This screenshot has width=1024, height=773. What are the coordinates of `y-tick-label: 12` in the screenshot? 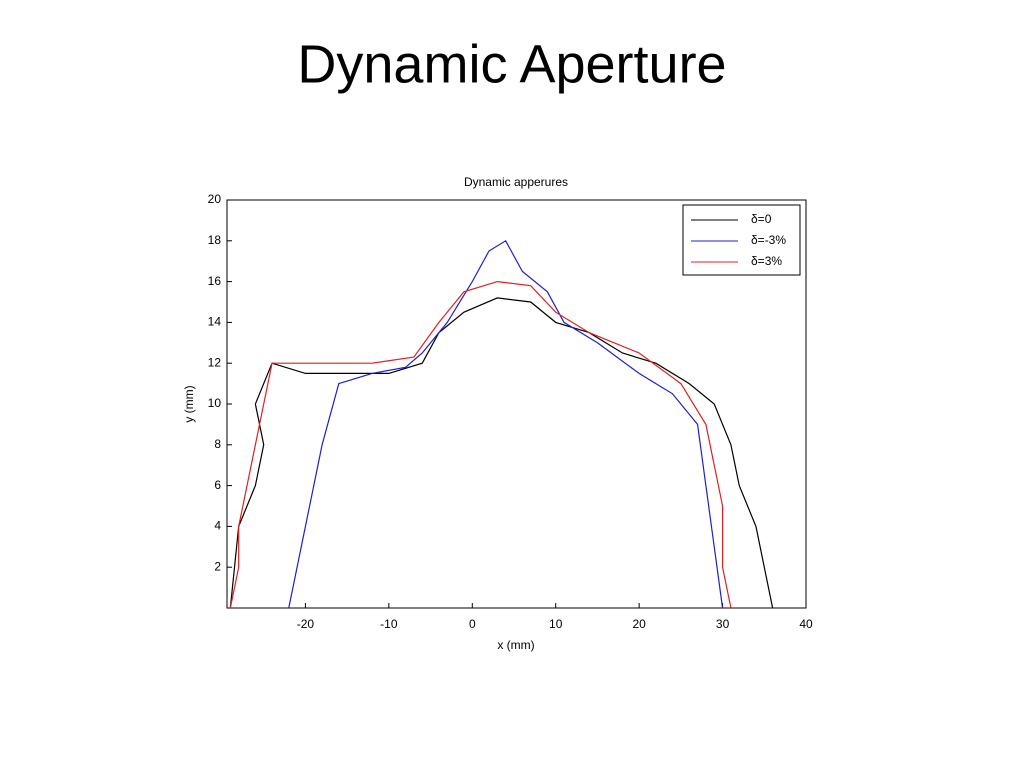 It's located at (215, 362).